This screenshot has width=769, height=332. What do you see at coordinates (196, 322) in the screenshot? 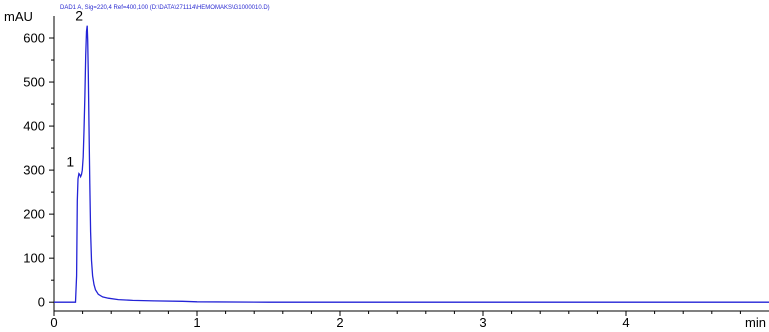
I see `x-tick-label: 1` at bounding box center [196, 322].